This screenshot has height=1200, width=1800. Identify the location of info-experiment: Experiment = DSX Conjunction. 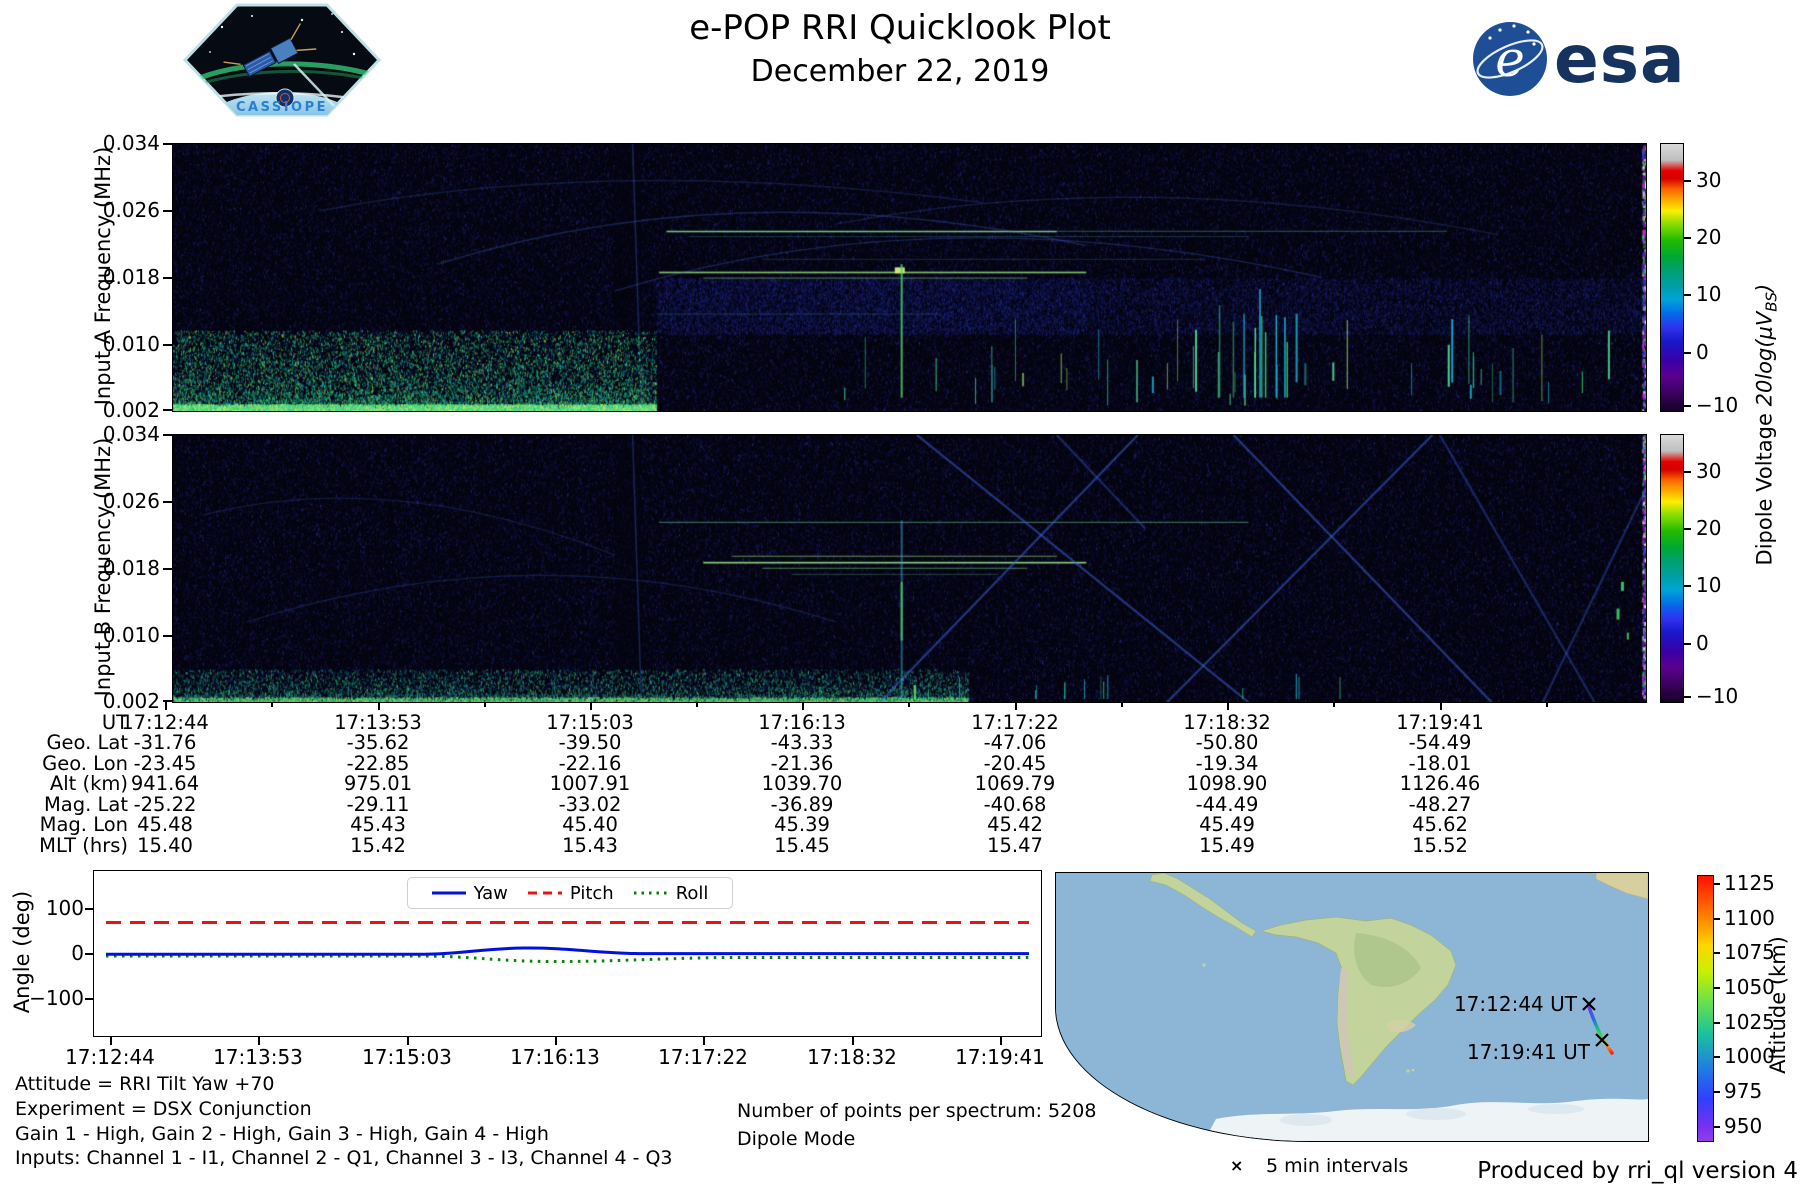
(163, 1109).